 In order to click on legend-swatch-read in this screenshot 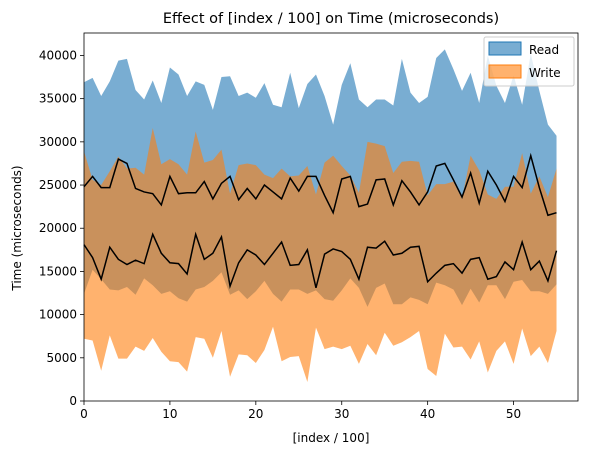, I will do `click(505, 48)`.